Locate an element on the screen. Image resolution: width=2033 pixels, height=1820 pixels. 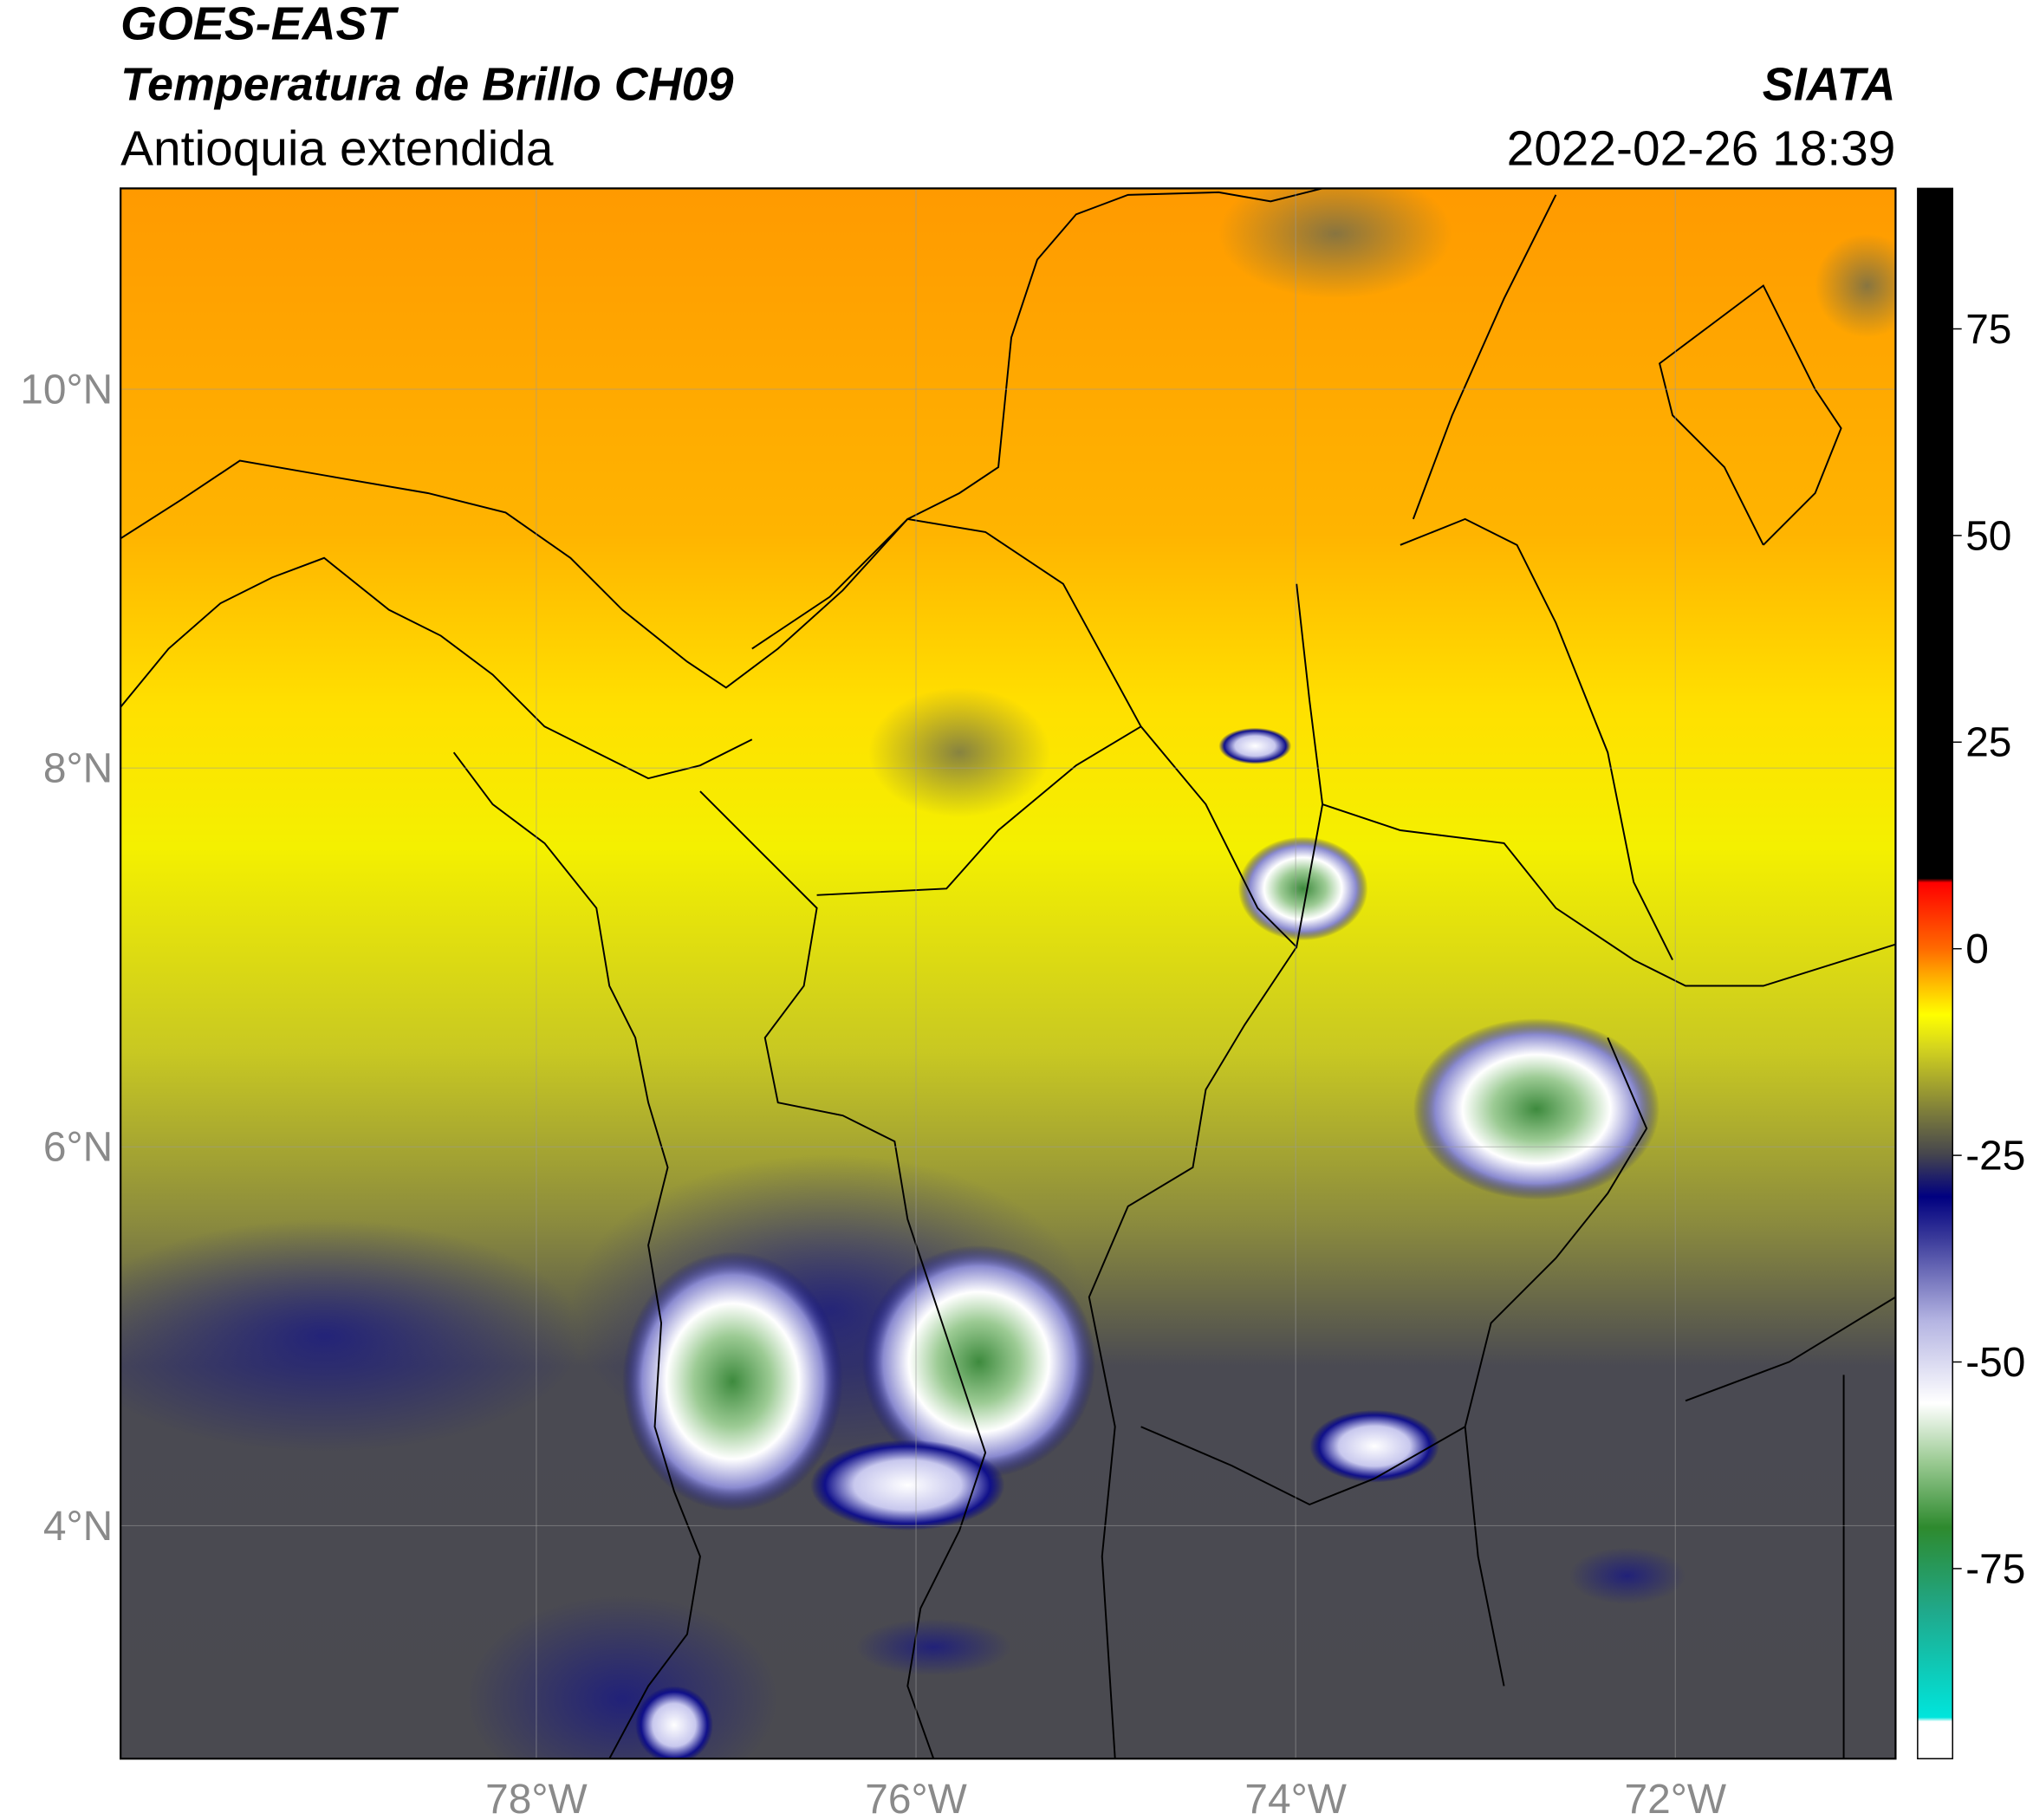
colorbar-tick-label: 25 is located at coordinates (1988, 743).